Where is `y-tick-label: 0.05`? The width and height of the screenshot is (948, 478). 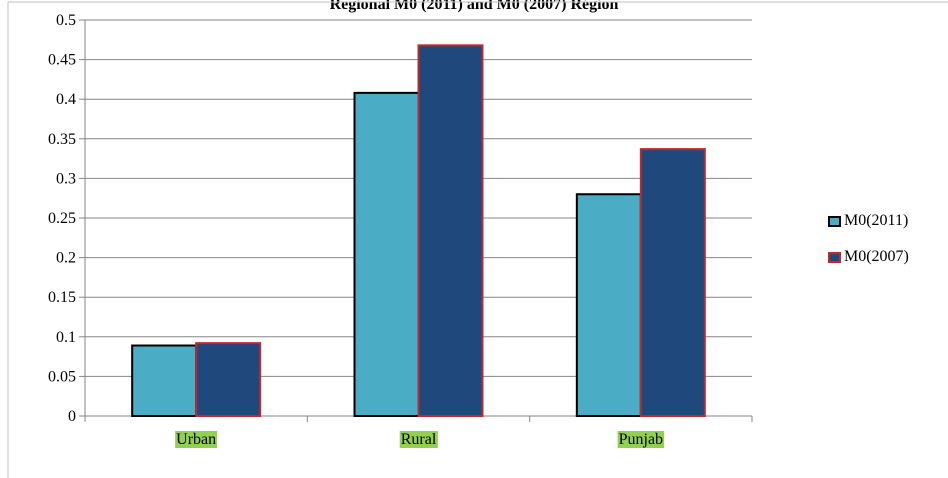 y-tick-label: 0.05 is located at coordinates (62, 376).